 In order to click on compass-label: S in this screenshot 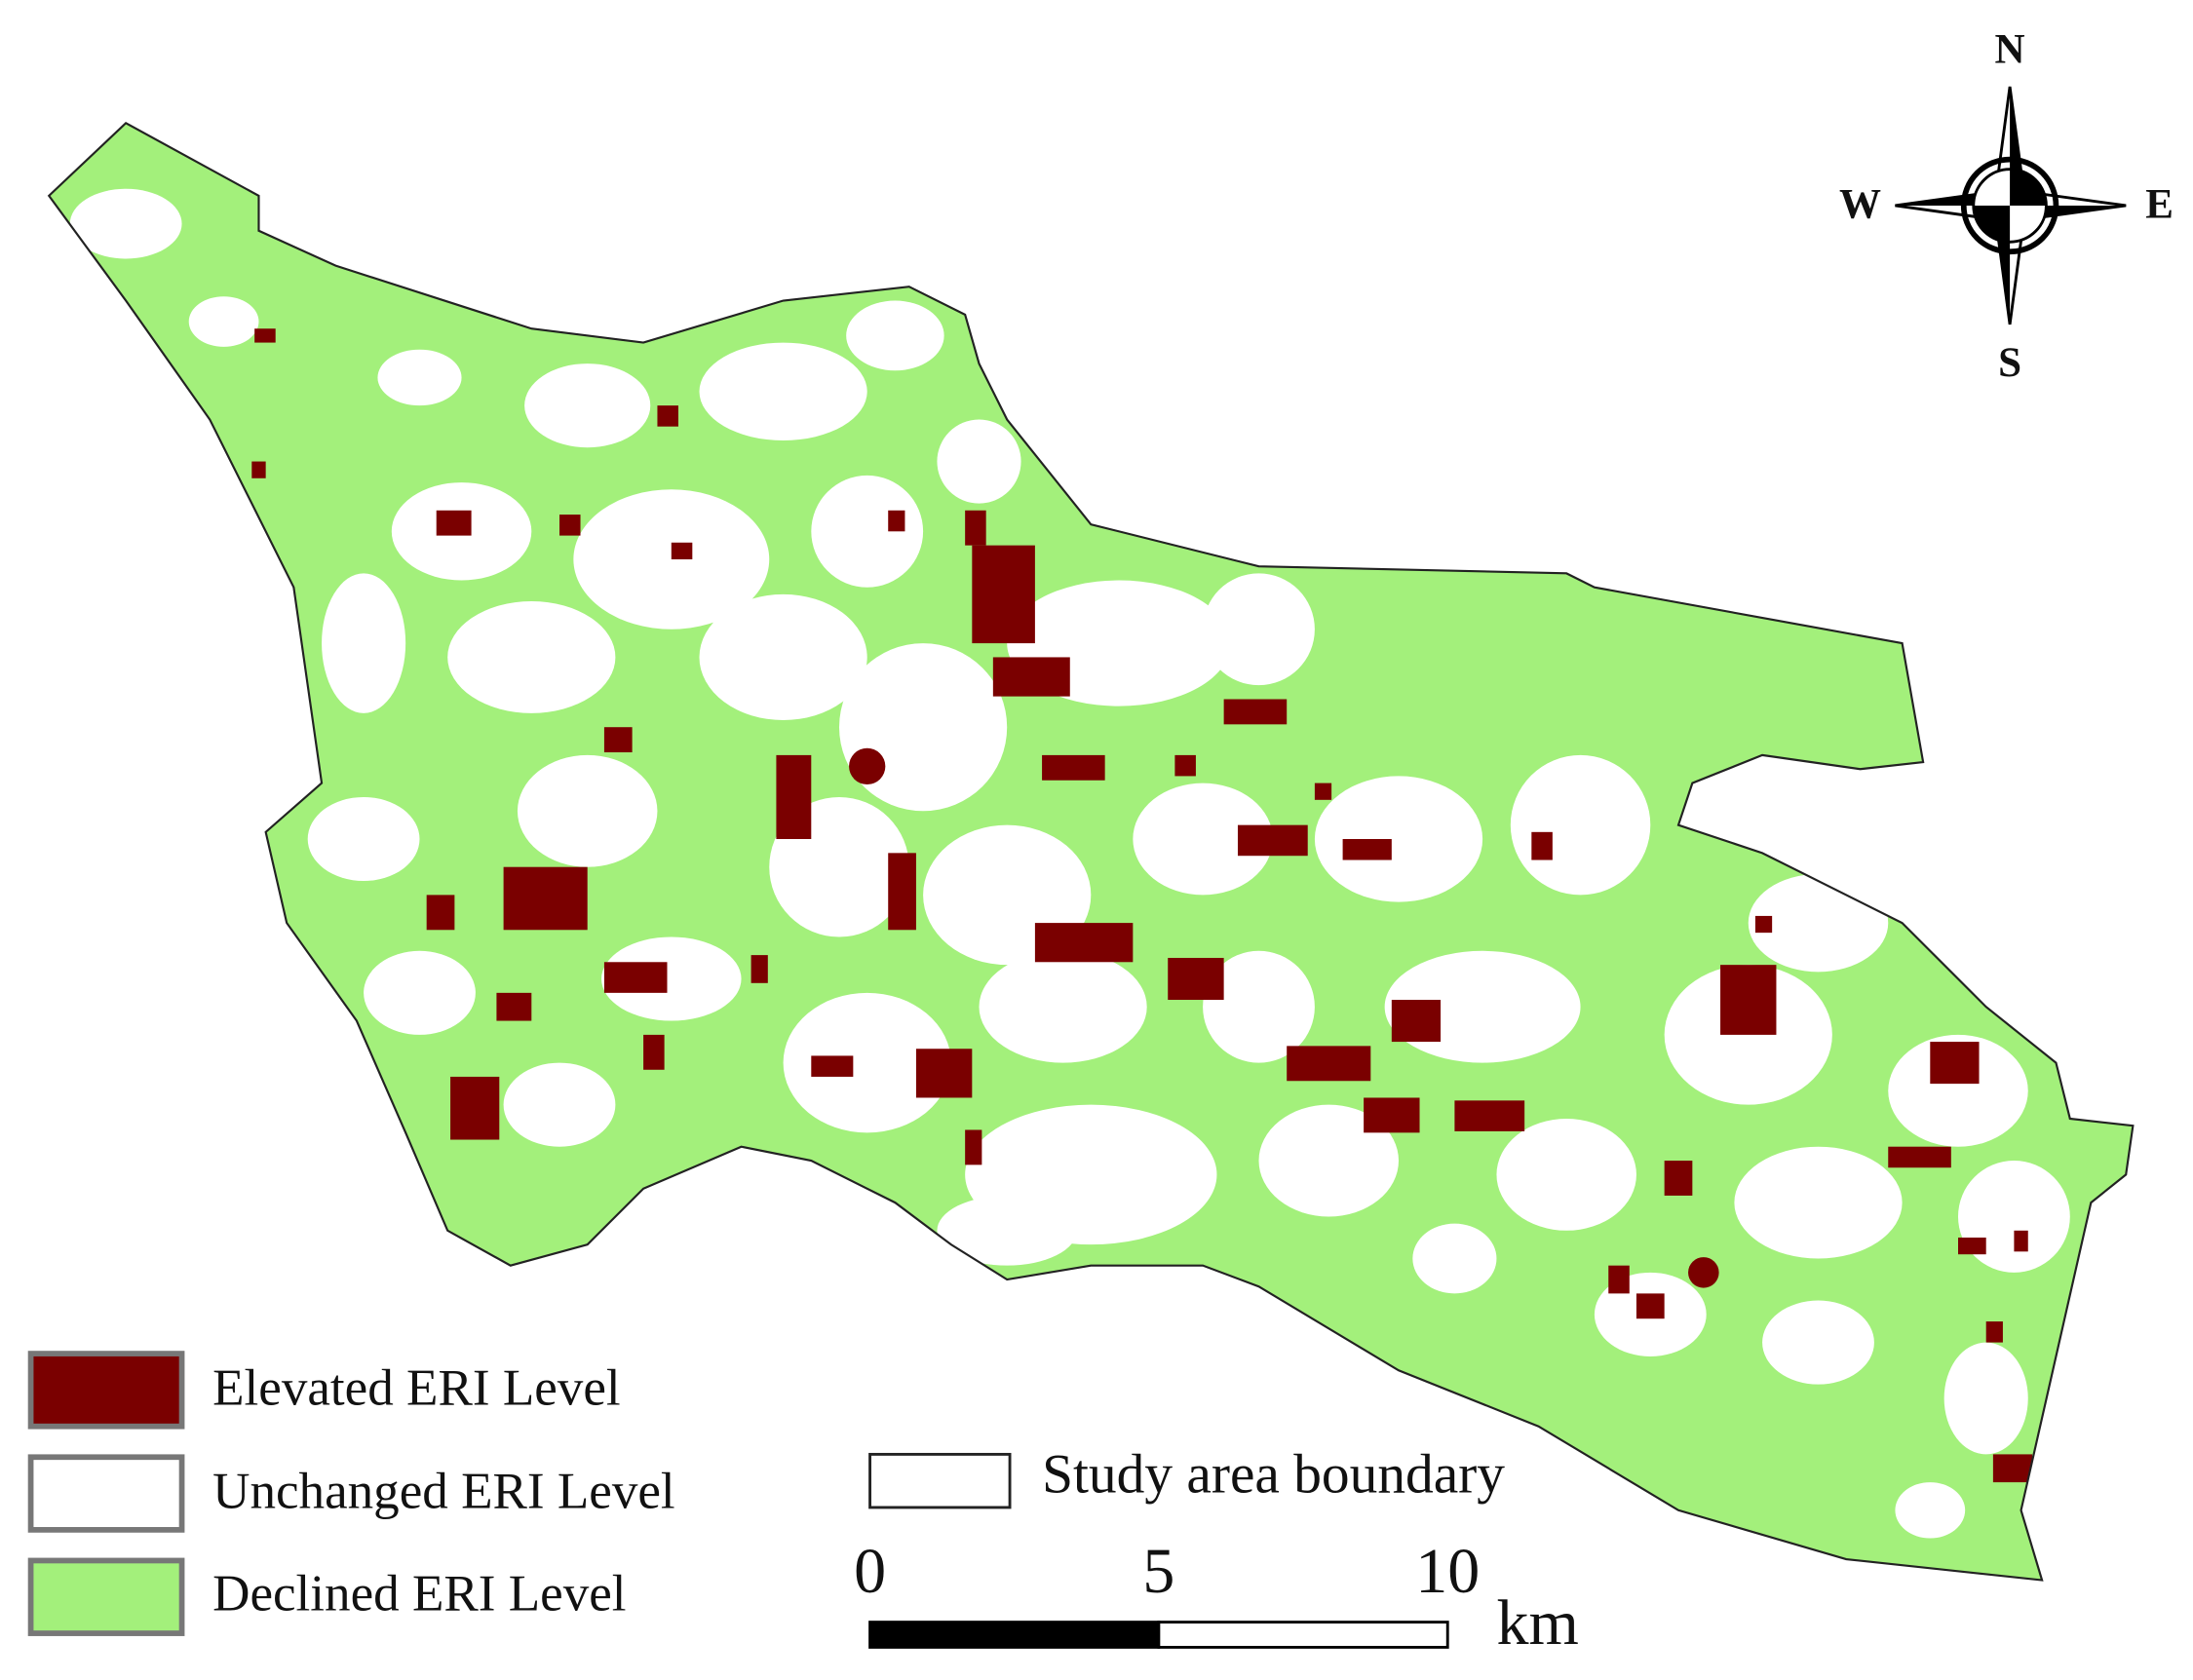, I will do `click(2009, 363)`.